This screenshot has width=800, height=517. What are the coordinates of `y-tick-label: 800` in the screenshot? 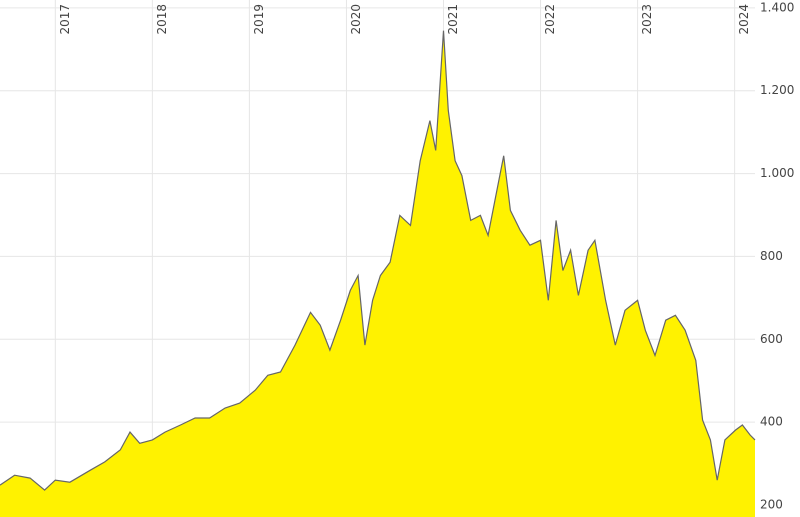 It's located at (771, 256).